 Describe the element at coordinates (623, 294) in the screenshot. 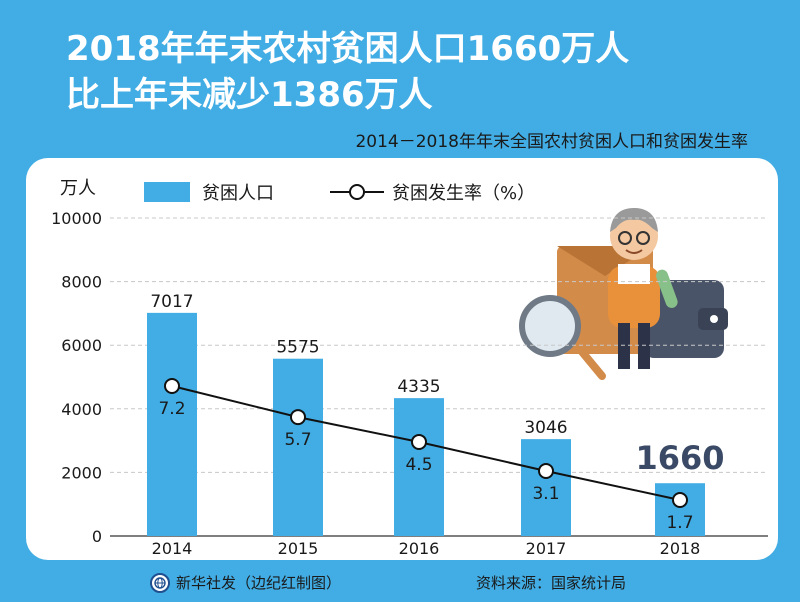

I see `poor-elder-illustration` at that location.